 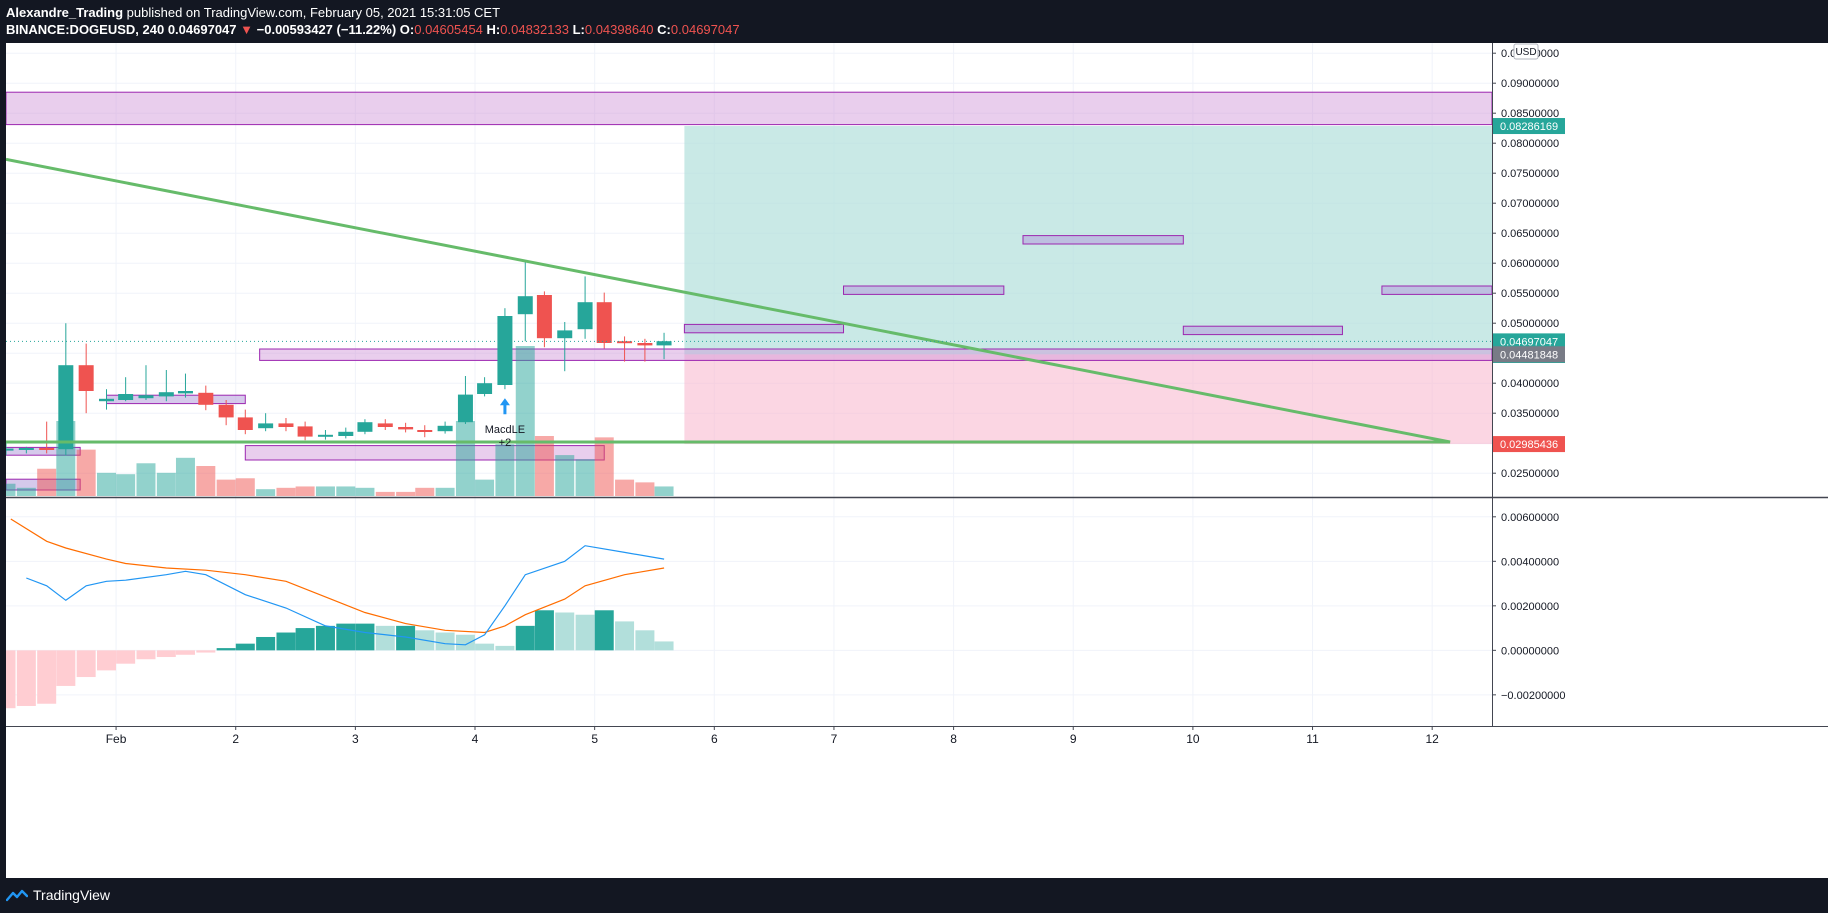 What do you see at coordinates (17, 895) in the screenshot?
I see `tradingview-logo-icon` at bounding box center [17, 895].